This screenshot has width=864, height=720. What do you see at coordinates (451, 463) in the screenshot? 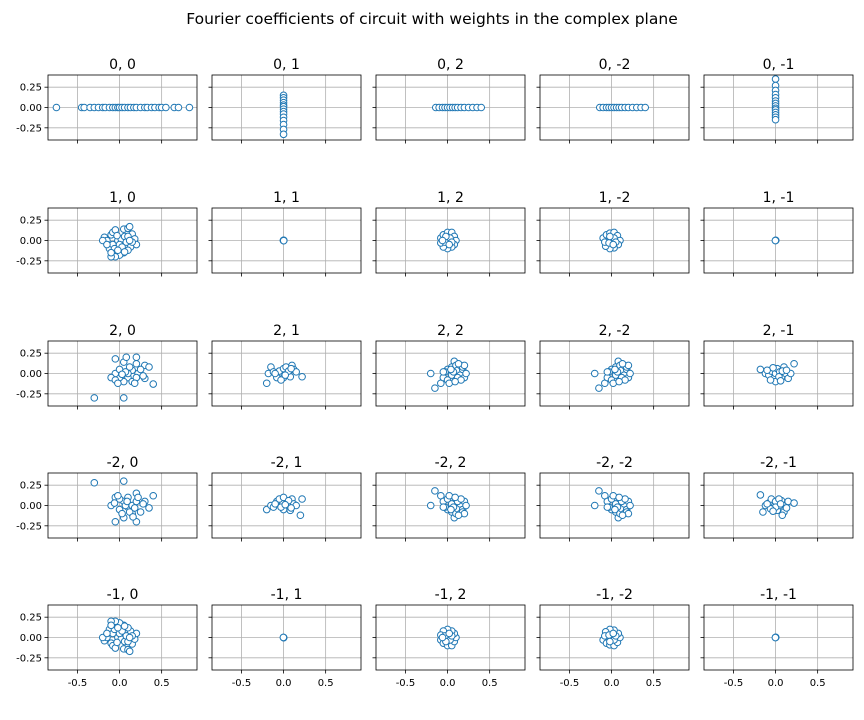
I see `subplot-title: -2, 2` at bounding box center [451, 463].